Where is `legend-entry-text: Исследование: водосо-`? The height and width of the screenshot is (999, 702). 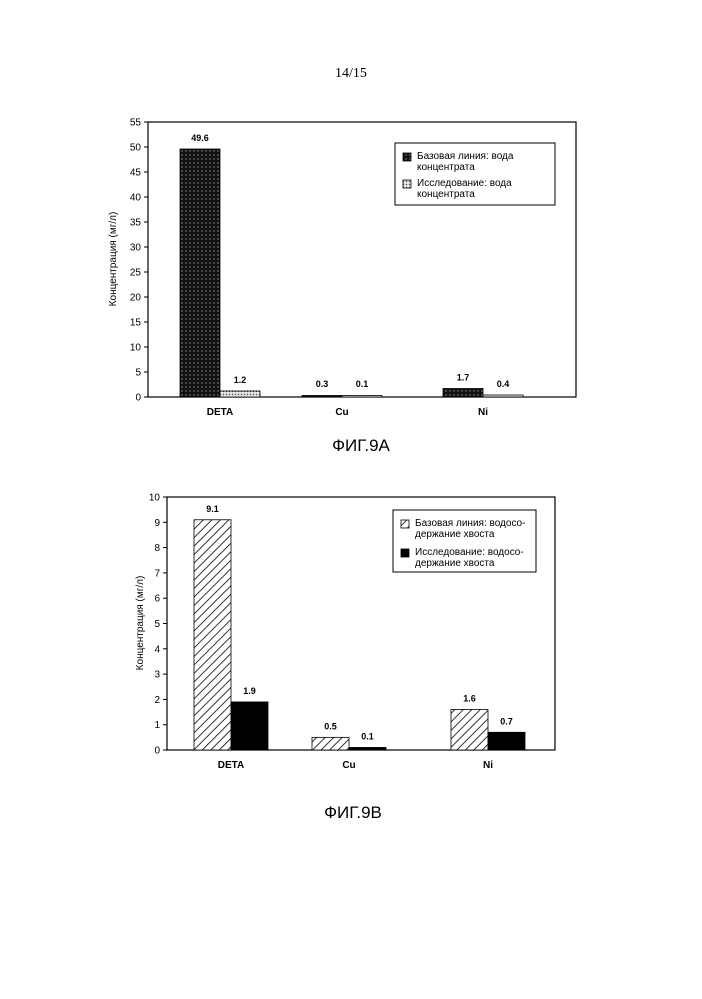 legend-entry-text: Исследование: водосо- is located at coordinates (469, 552).